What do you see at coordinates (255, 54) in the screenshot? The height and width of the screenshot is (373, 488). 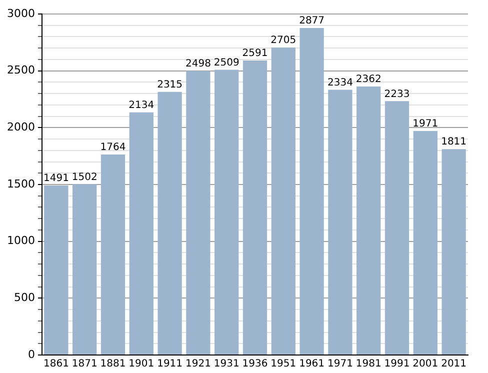 I see `data-label: 2591` at bounding box center [255, 54].